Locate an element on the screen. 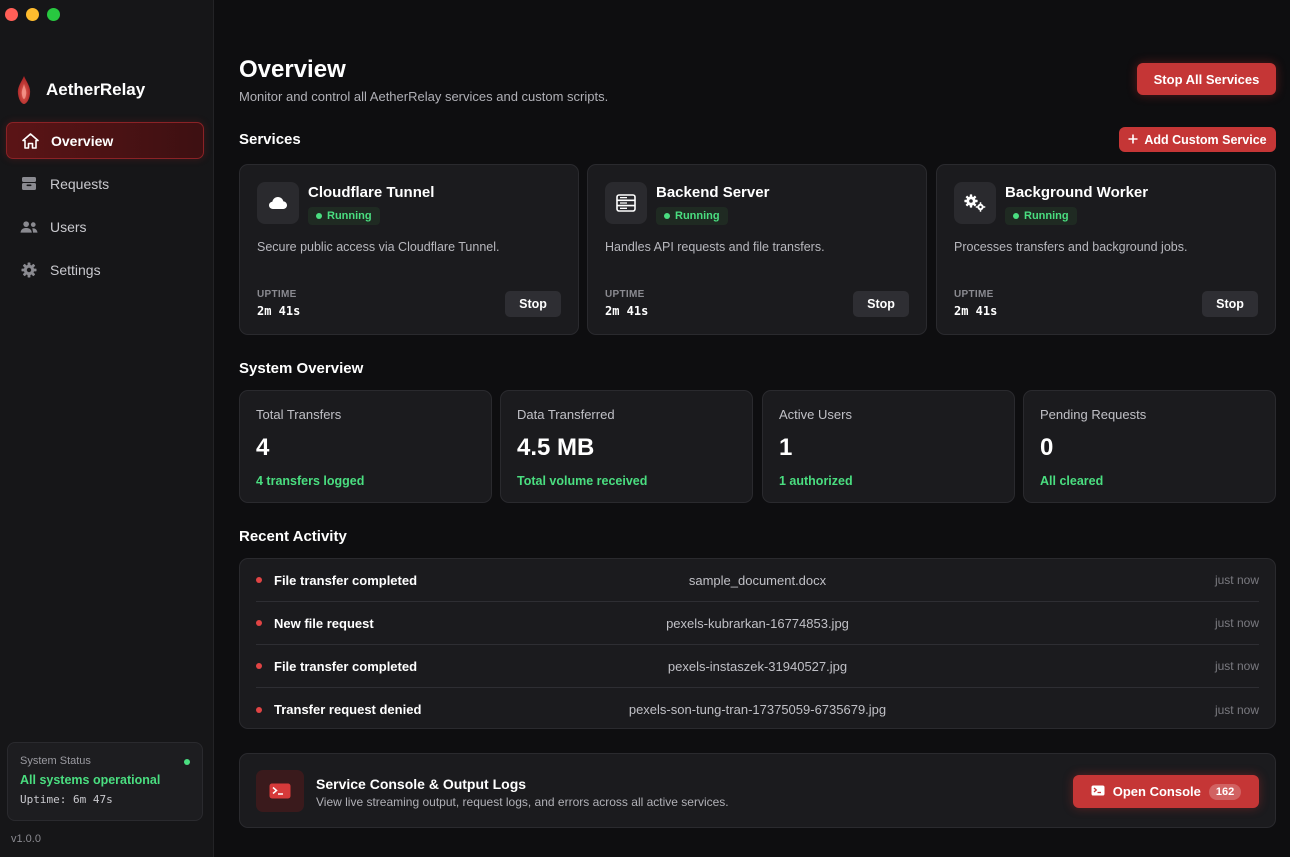 The width and height of the screenshot is (1290, 857). sidebar-item-settings: Settings is located at coordinates (105, 269).